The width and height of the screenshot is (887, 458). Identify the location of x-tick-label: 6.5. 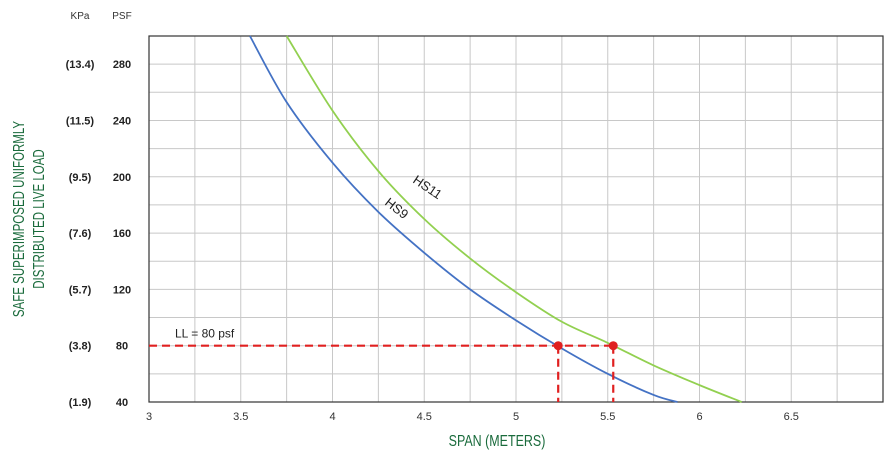
(791, 417).